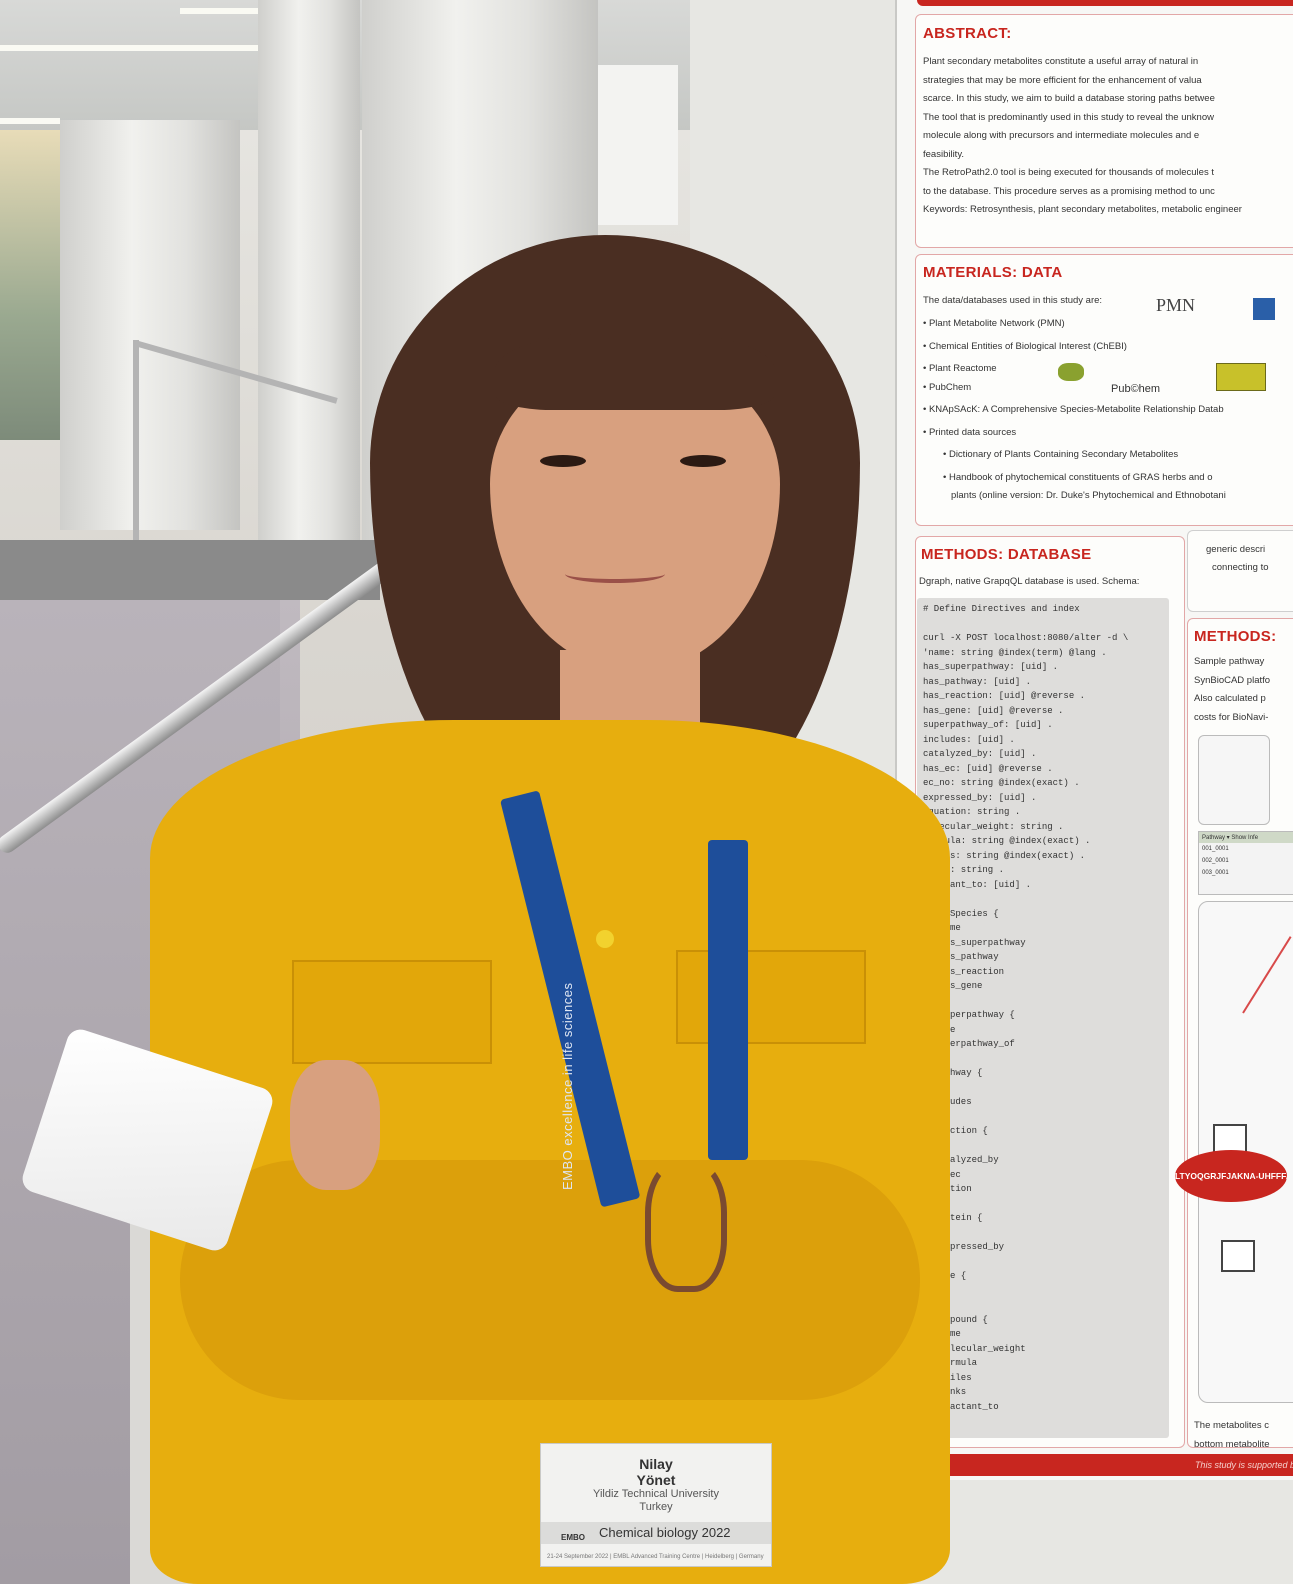 This screenshot has height=1584, width=1293. I want to click on badge-conference: Chemical biology 2022, so click(665, 1532).